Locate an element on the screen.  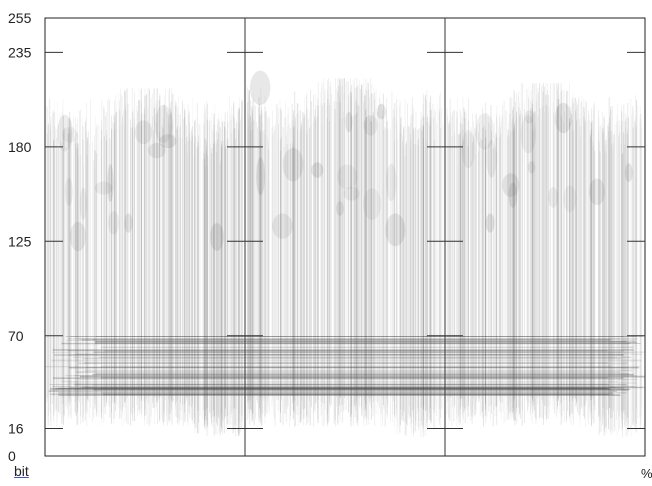
y-tick-label: 180 is located at coordinates (20, 147).